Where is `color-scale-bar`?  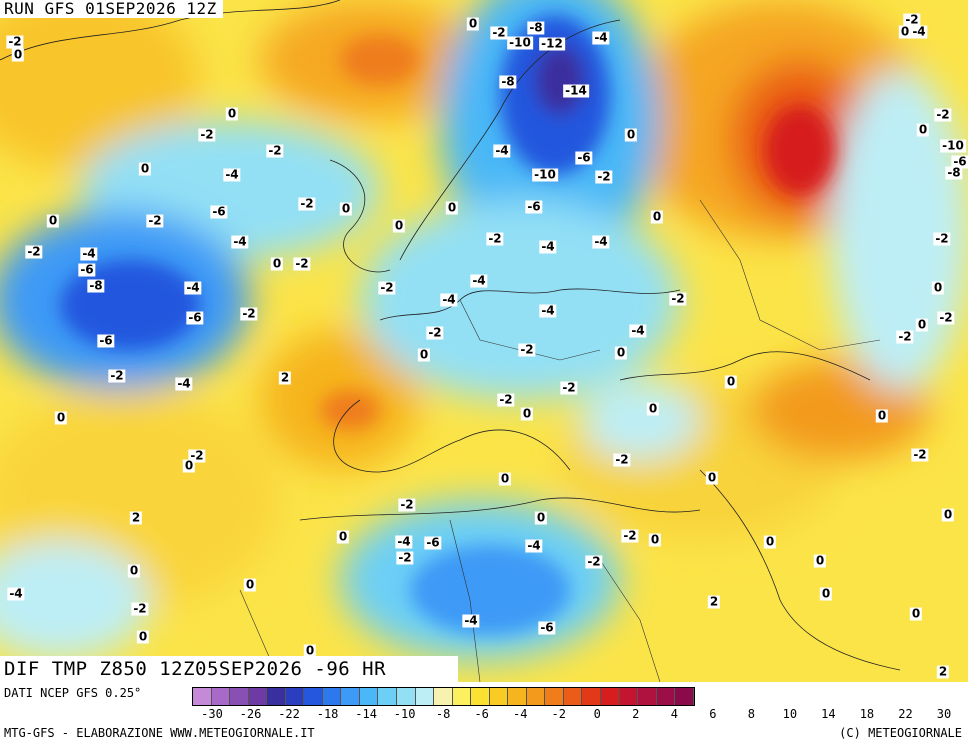
color-scale-bar is located at coordinates (443, 696).